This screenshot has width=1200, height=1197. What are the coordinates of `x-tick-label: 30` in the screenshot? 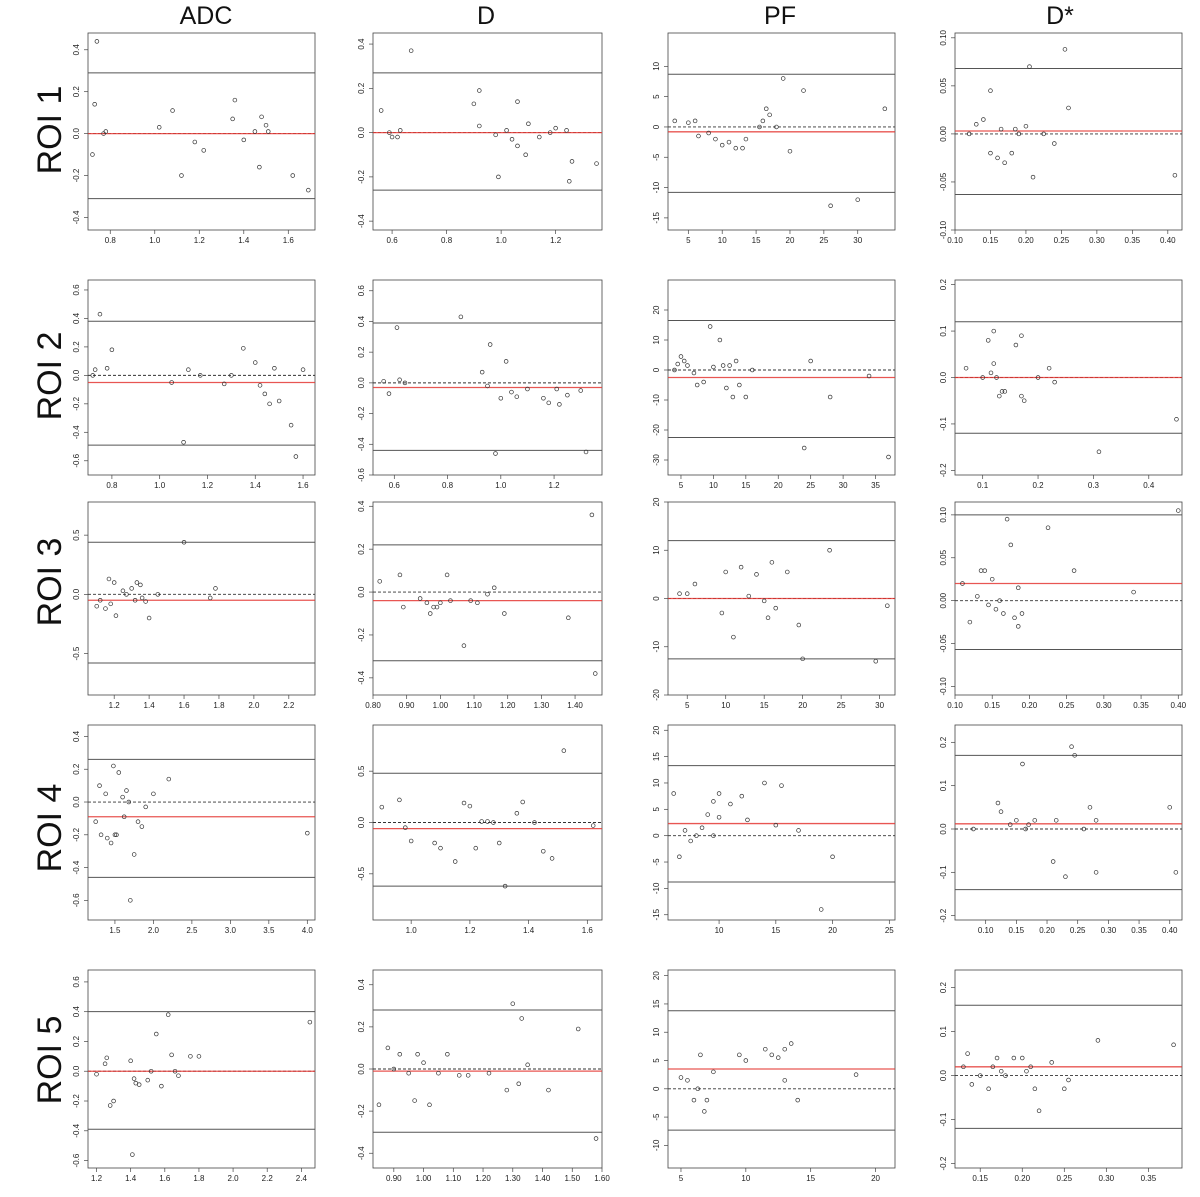 It's located at (857, 240).